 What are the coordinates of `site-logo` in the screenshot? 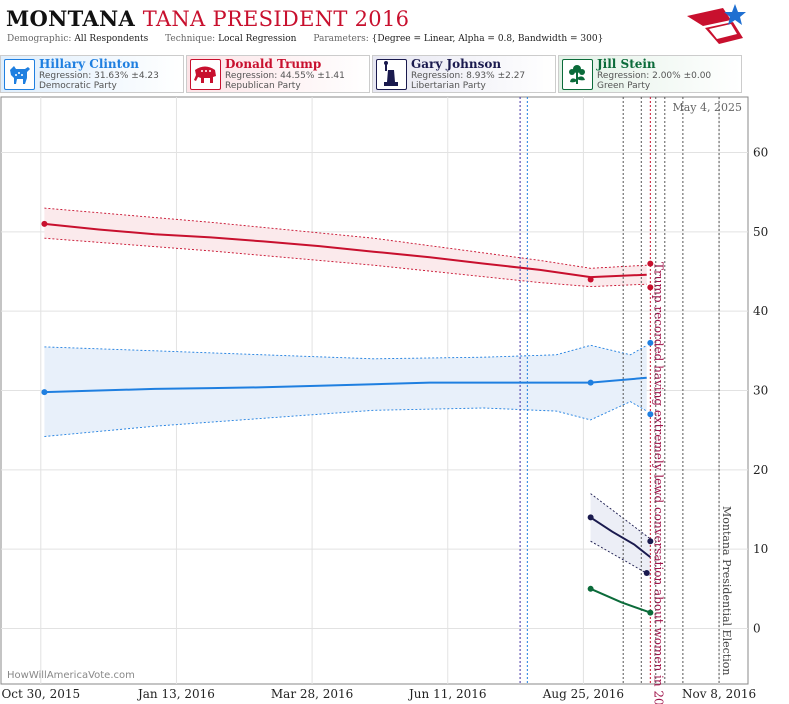 It's located at (716, 27).